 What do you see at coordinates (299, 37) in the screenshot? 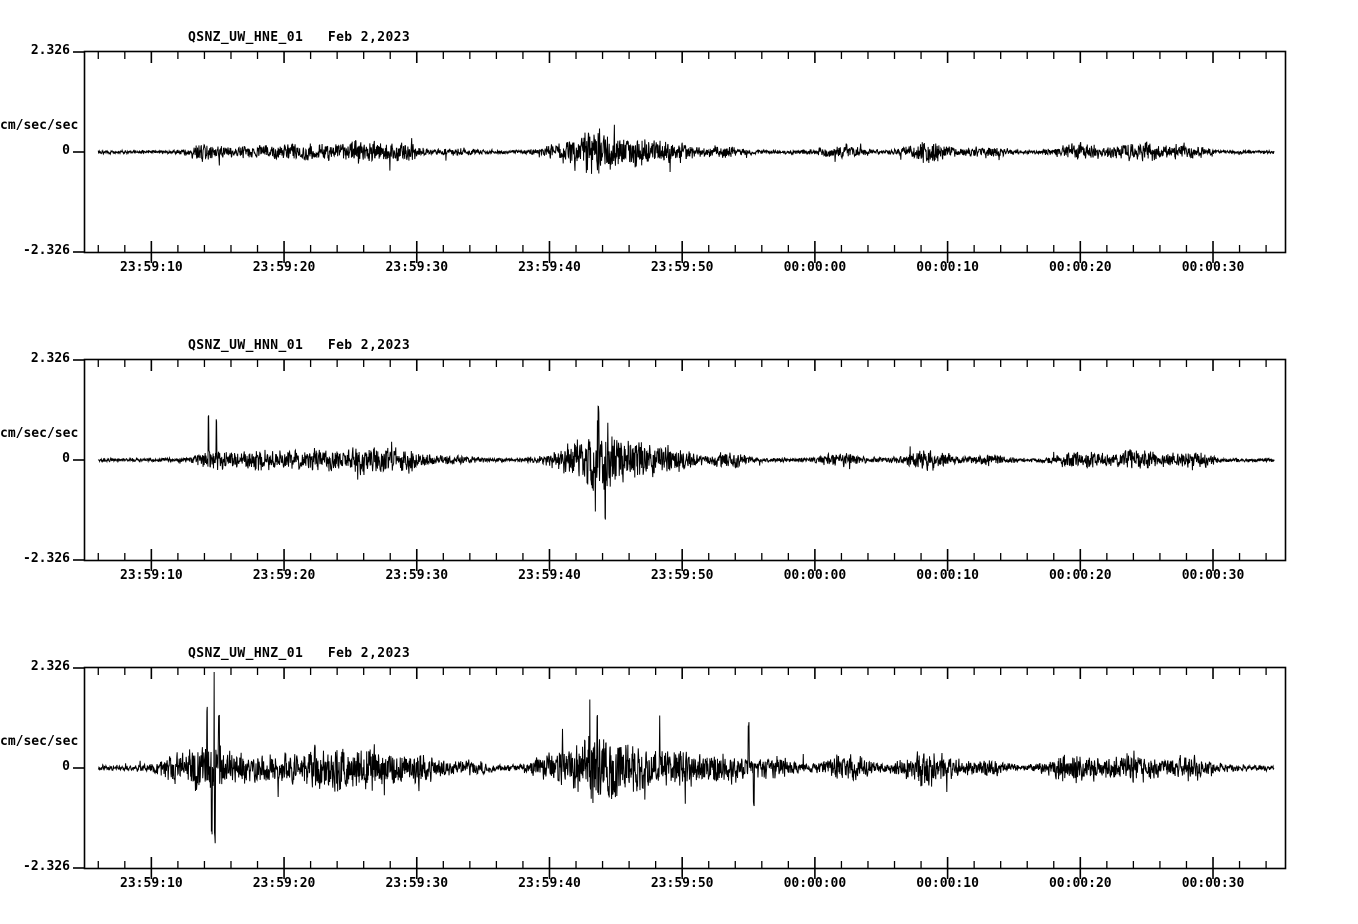
I see `channel-title: QSNZ_UW_HNE_01 Feb 2,2023` at bounding box center [299, 37].